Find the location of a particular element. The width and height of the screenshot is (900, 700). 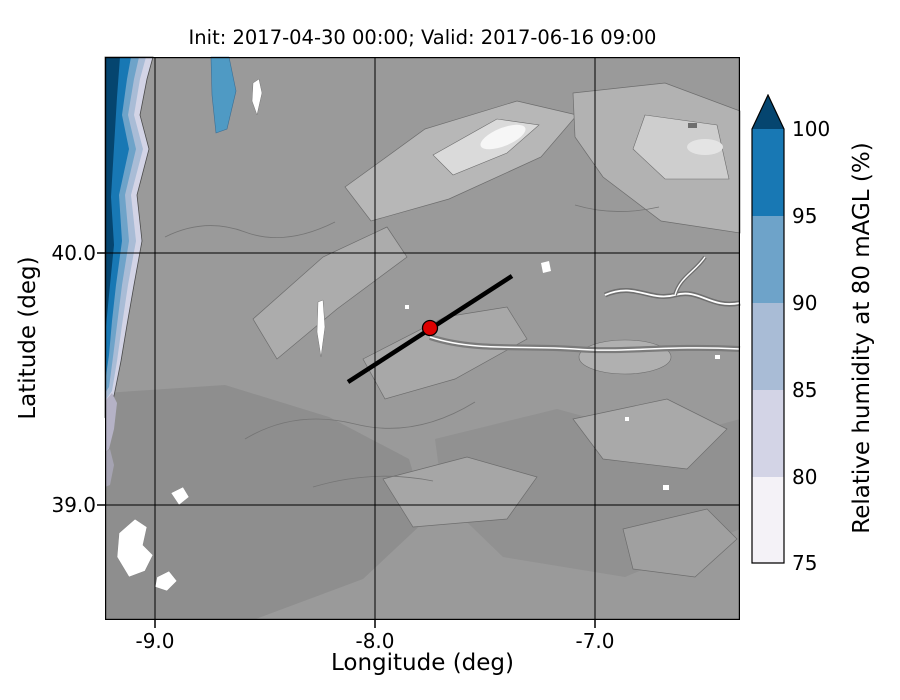

x-tick-label: -8.0 is located at coordinates (375, 641).